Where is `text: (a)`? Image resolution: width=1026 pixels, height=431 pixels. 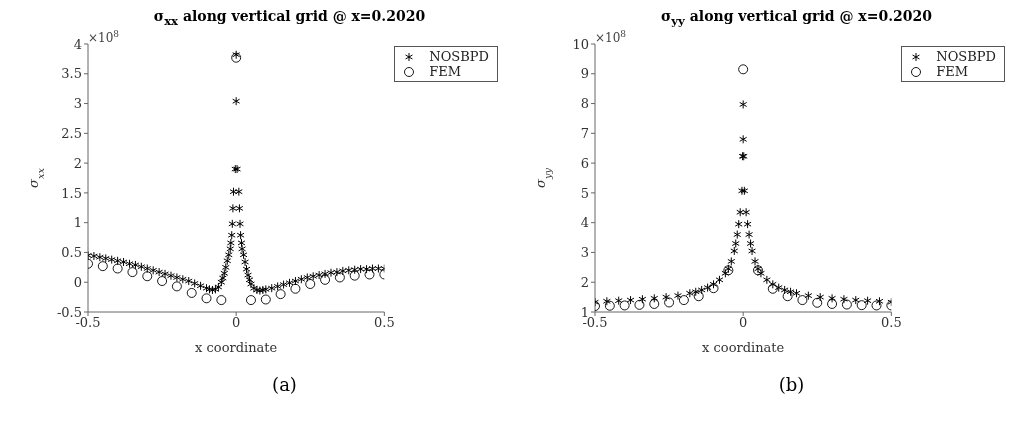
text: (a) is located at coordinates (284, 384).